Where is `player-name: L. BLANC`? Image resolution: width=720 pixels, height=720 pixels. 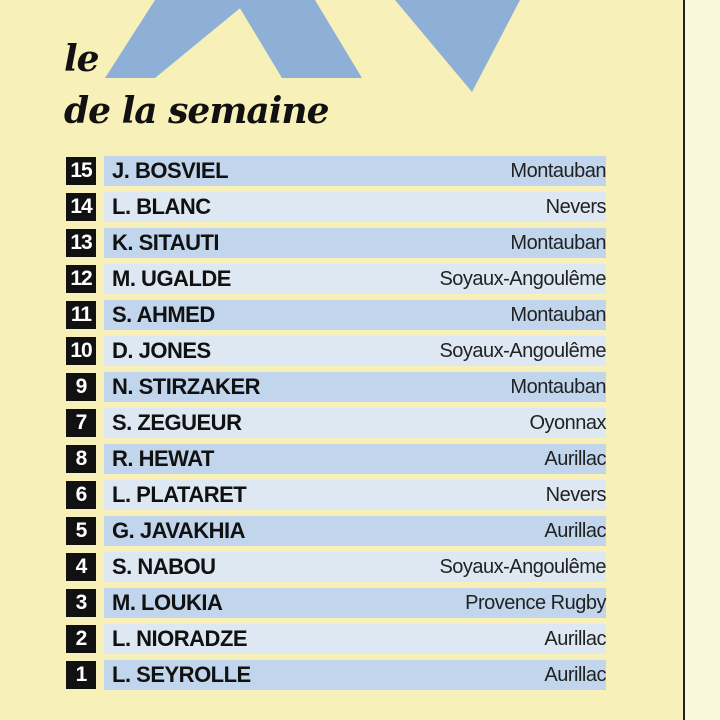 player-name: L. BLANC is located at coordinates (161, 206).